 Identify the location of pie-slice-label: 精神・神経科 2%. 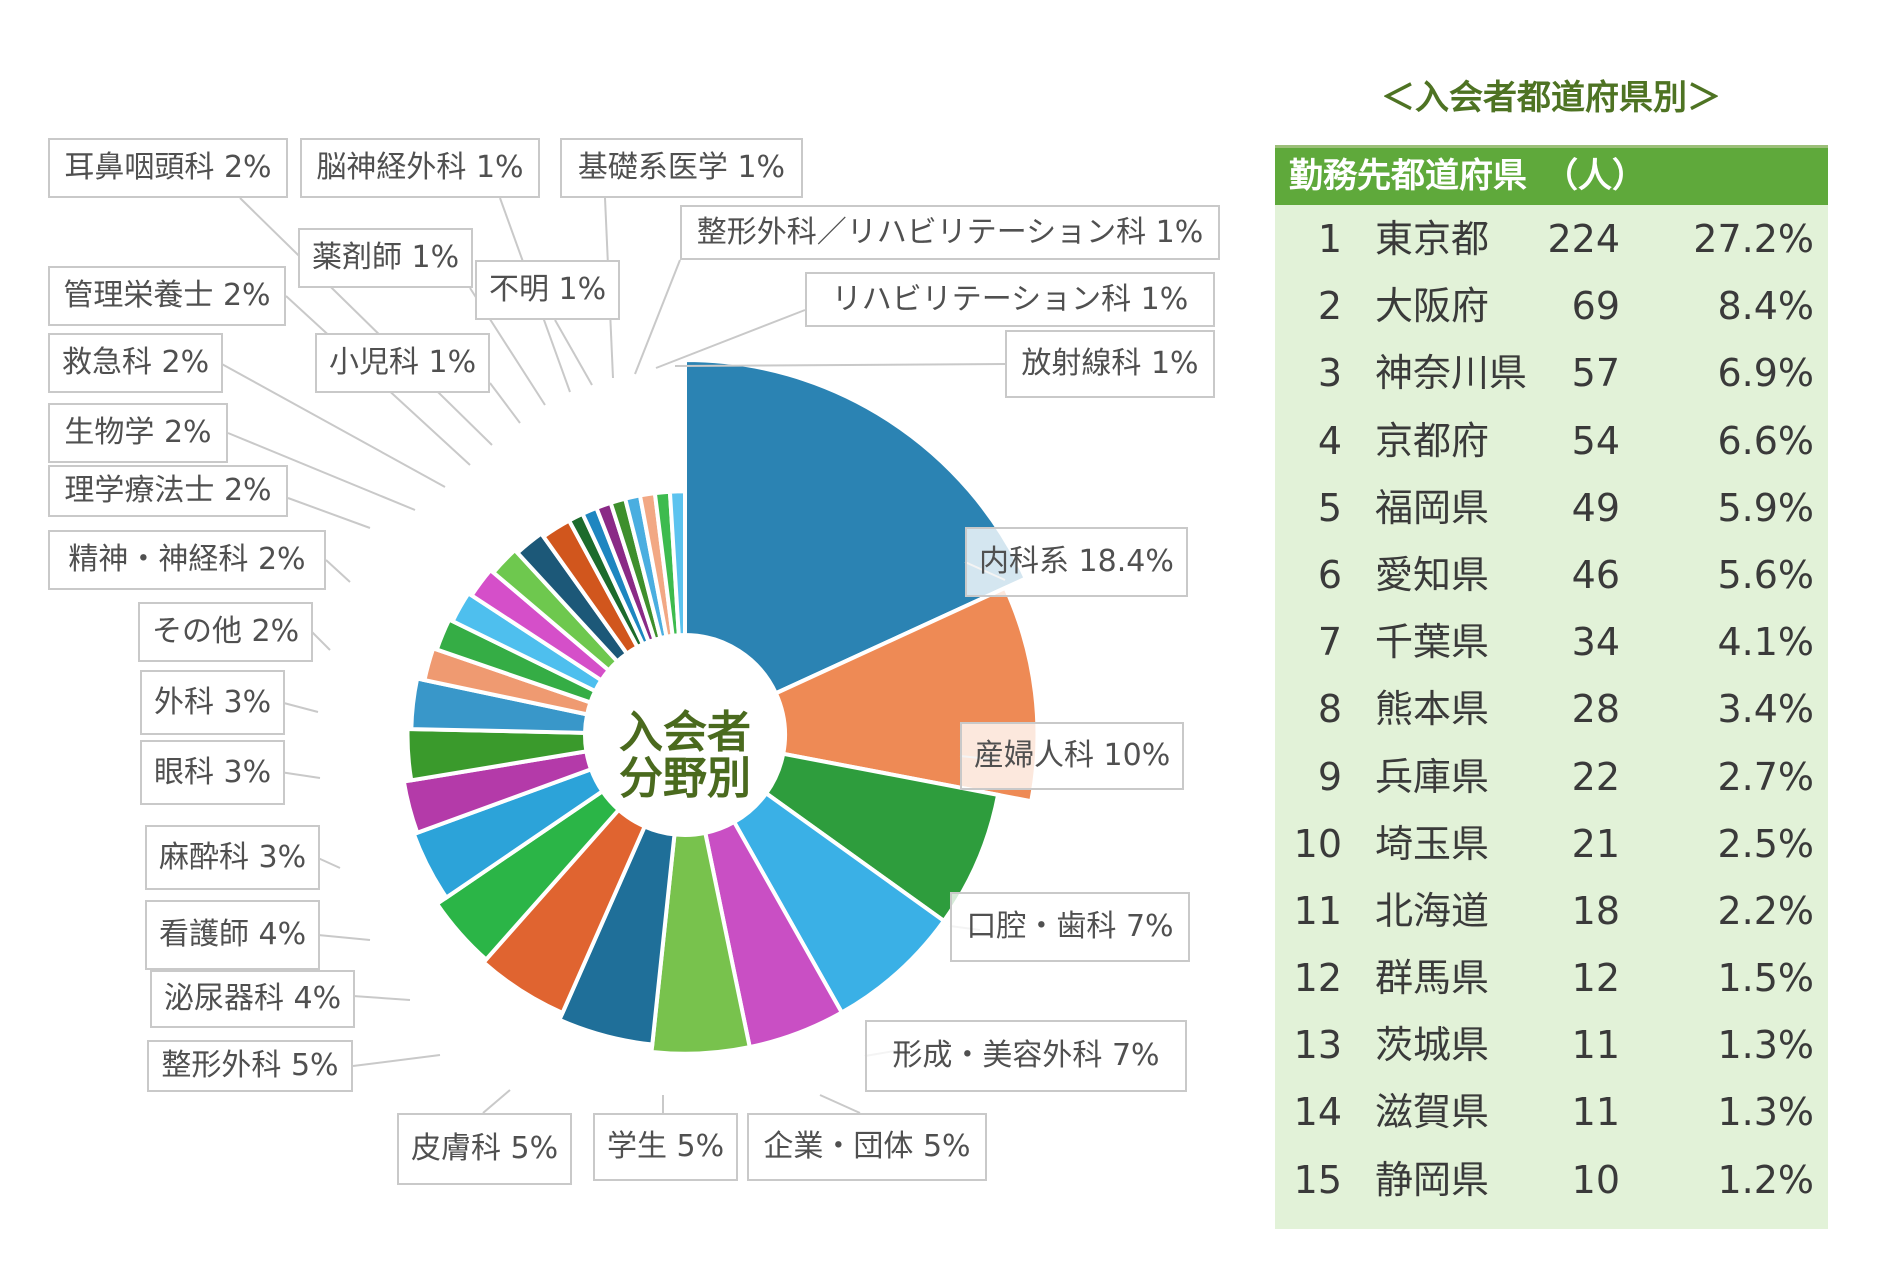
(187, 560).